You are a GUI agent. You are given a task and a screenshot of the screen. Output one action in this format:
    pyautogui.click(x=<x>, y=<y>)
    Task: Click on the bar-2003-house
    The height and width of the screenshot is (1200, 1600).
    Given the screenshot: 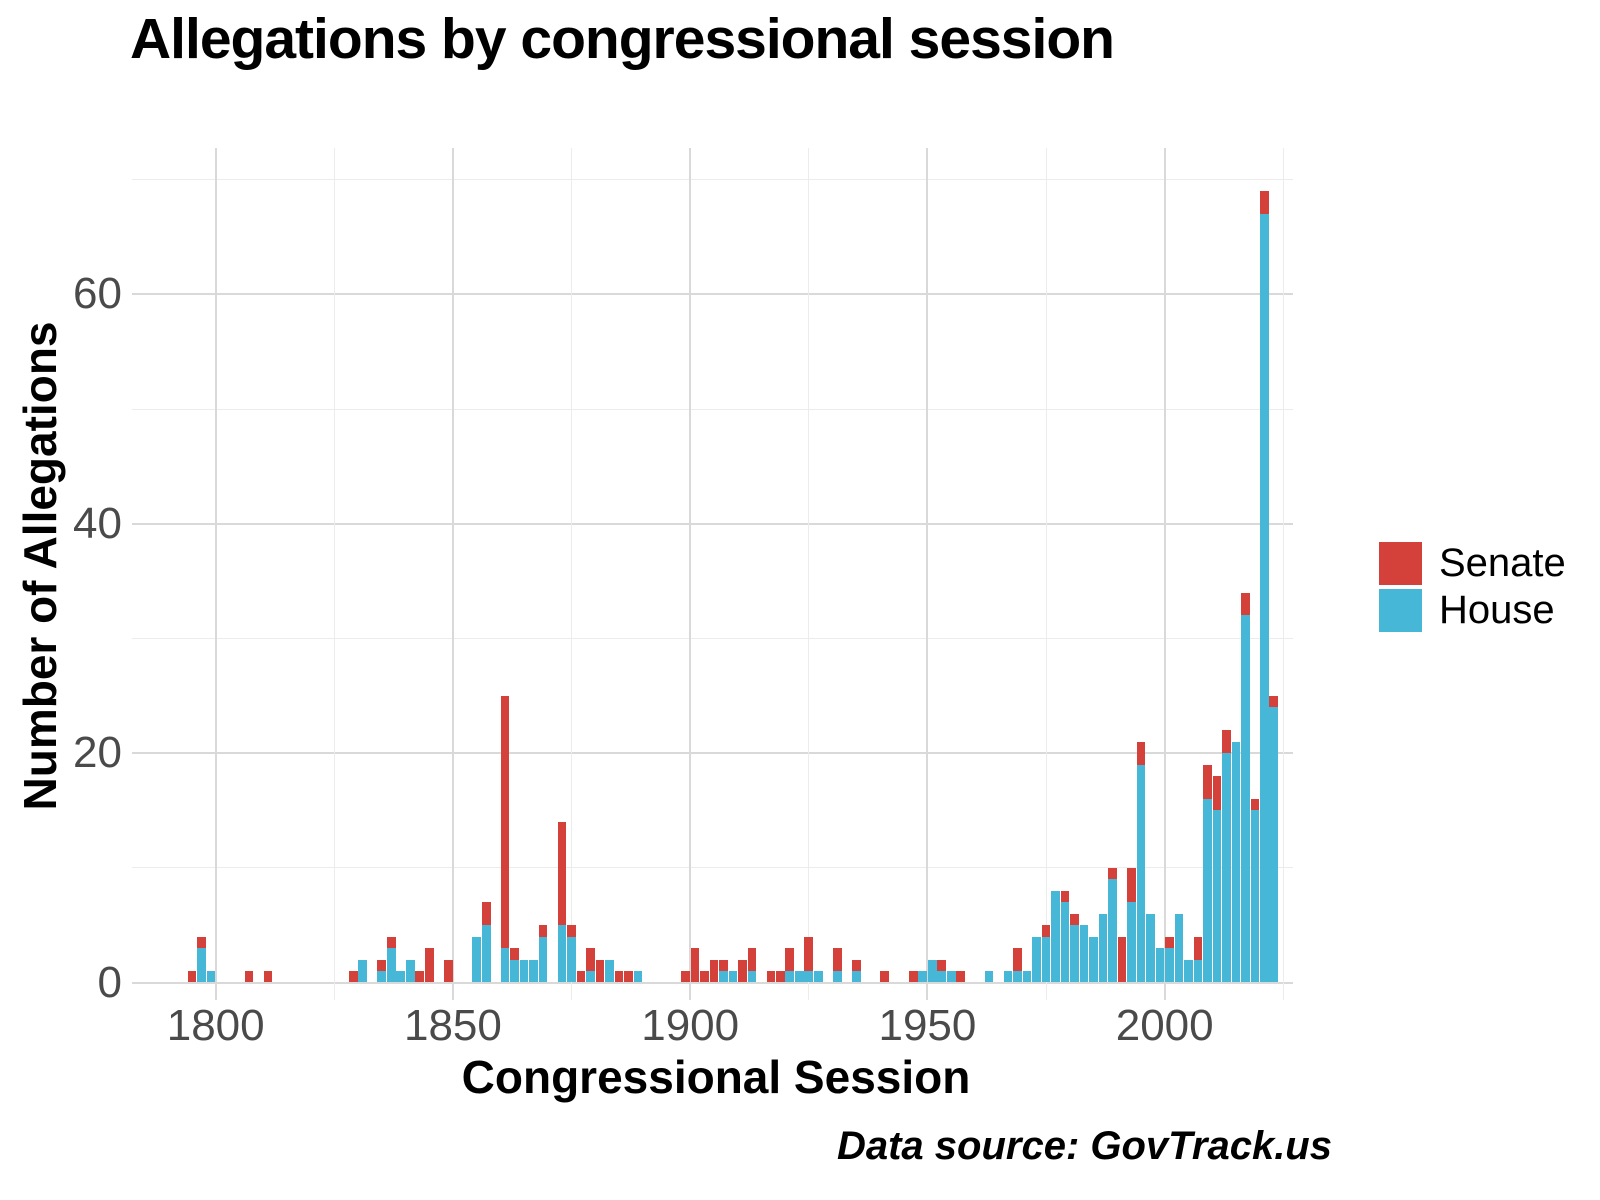 What is the action you would take?
    pyautogui.click(x=1179, y=948)
    